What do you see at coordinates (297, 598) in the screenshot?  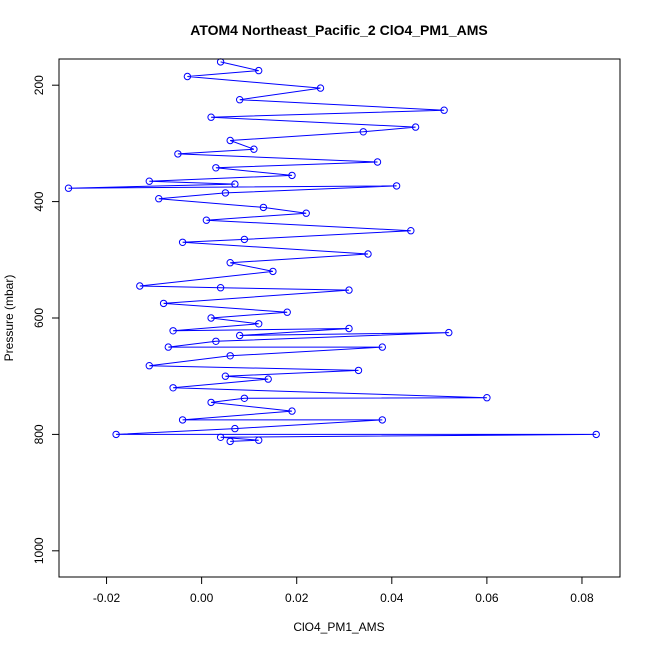 I see `x-tick-label: 0.02` at bounding box center [297, 598].